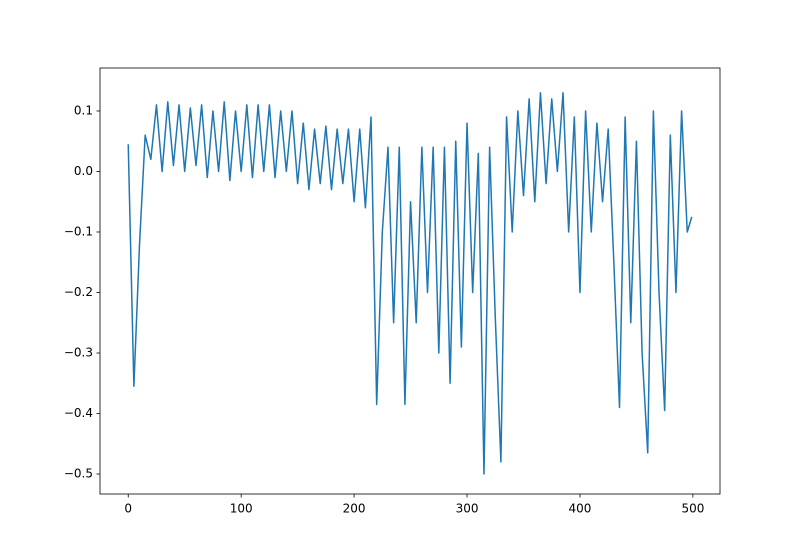 This screenshot has height=559, width=800. Describe the element at coordinates (692, 509) in the screenshot. I see `x-tick-label: 500` at that location.